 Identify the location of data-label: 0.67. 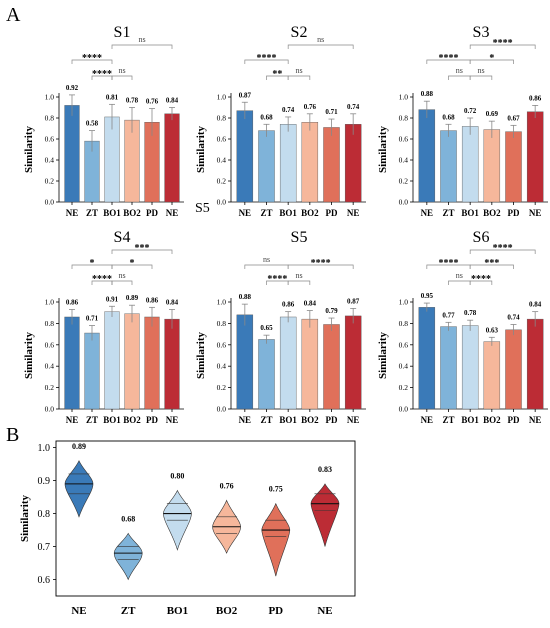
(513, 118).